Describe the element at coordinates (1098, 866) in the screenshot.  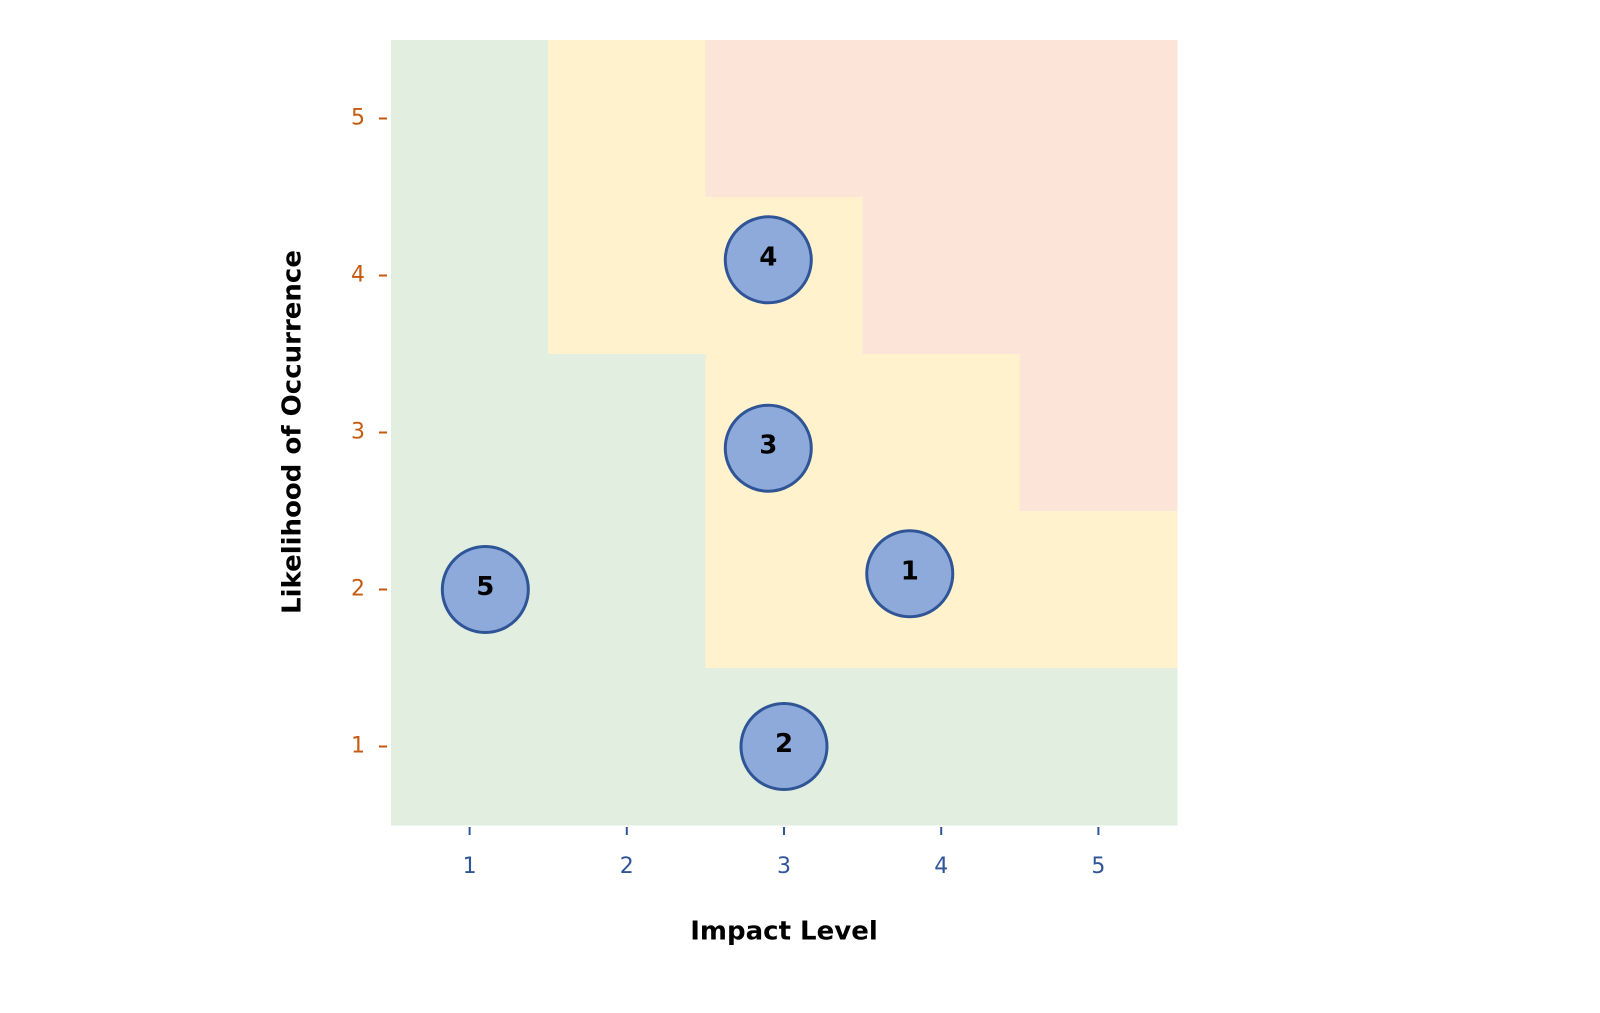
I see `x-tick-label: 5` at that location.